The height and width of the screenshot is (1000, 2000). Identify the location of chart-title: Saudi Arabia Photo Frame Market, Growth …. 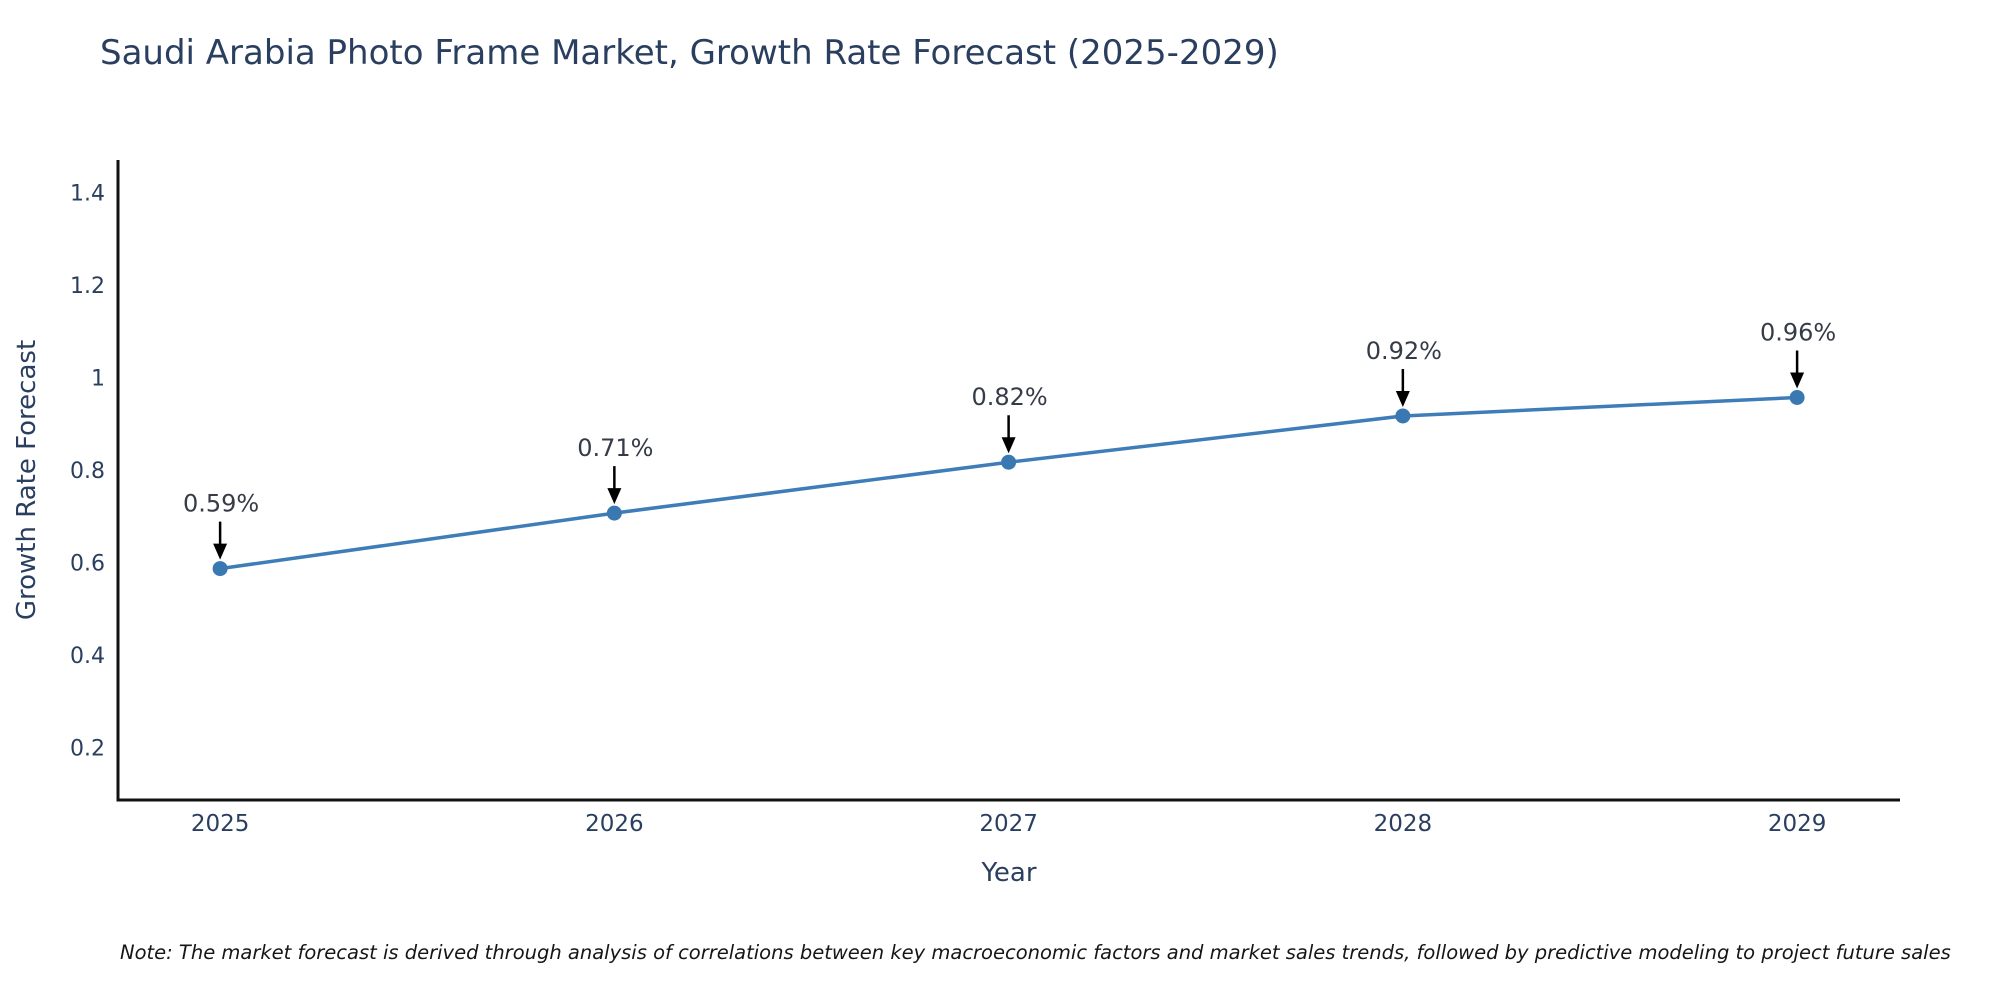
(689, 53).